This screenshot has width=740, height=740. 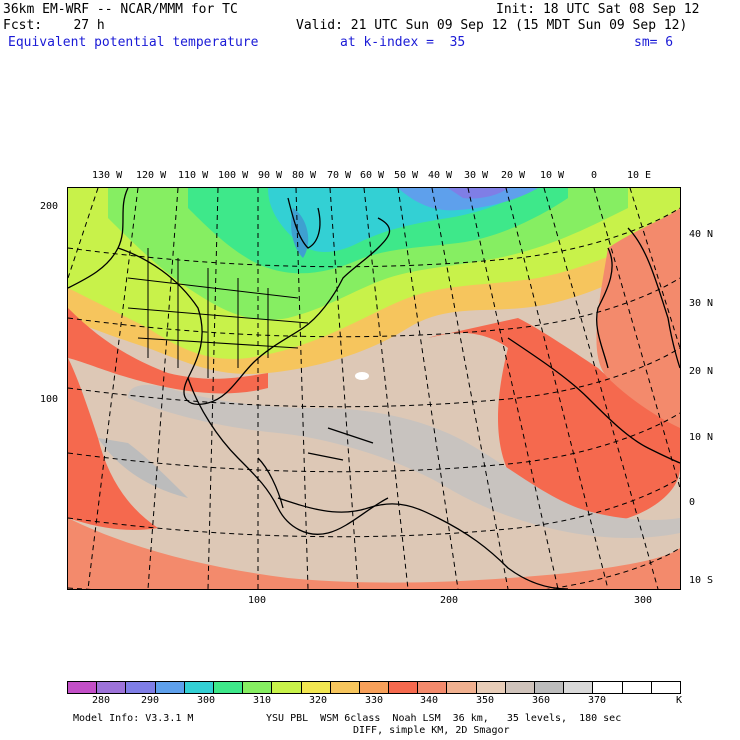 I want to click on colorbar-unit: K, so click(x=679, y=700).